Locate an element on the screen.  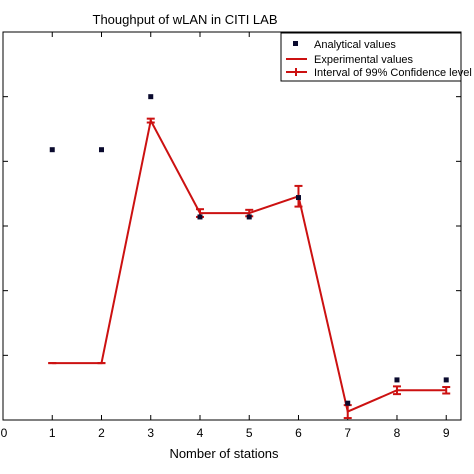
x-tick-label: 7 is located at coordinates (347, 433).